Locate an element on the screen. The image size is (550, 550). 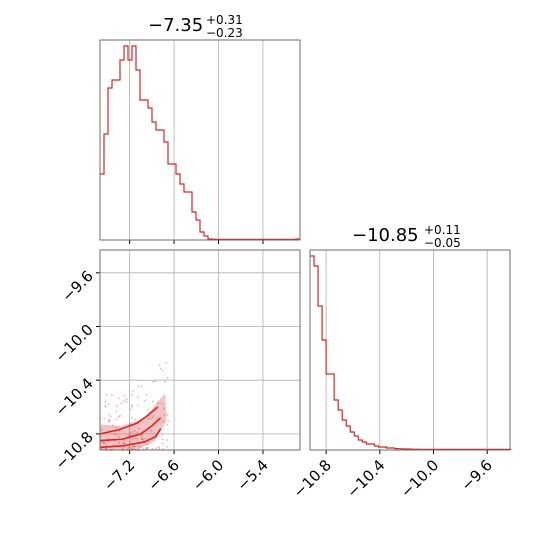
title-param1: −7.35 +0.31 −0.23 is located at coordinates (195, 26).